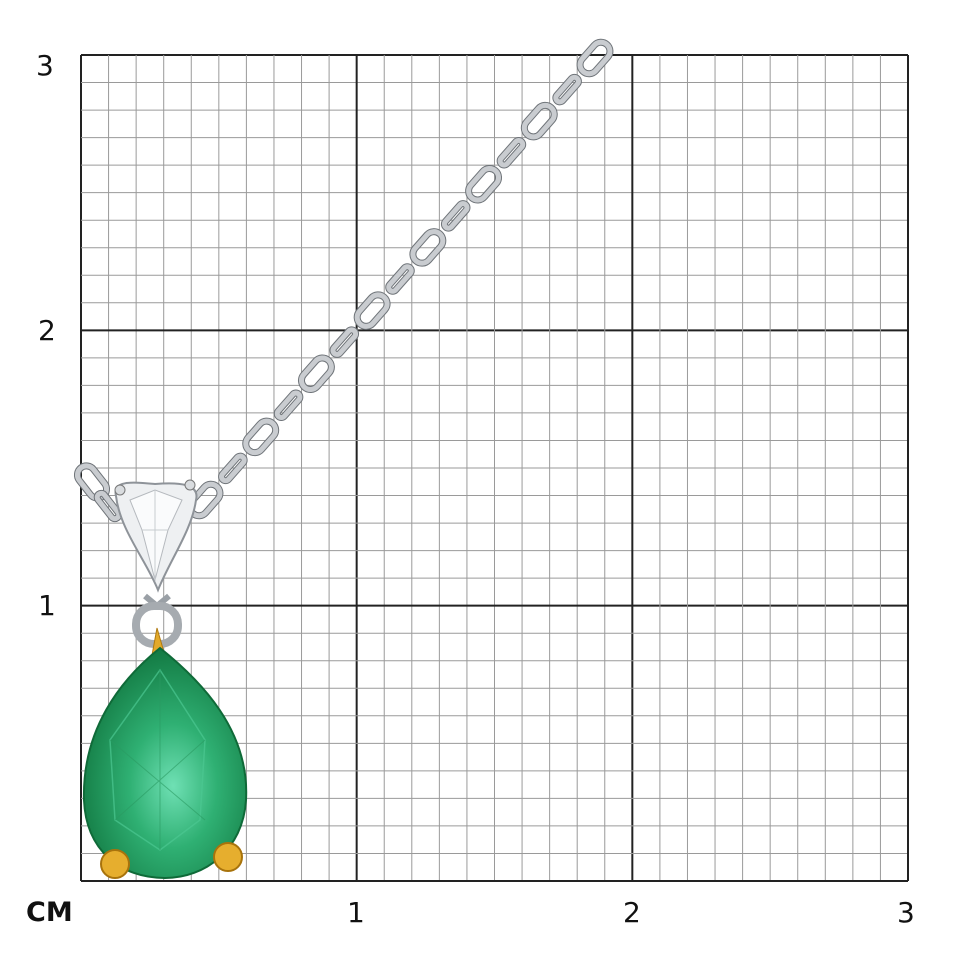 The width and height of the screenshot is (970, 970). Describe the element at coordinates (49, 912) in the screenshot. I see `unit-label: CM` at that location.